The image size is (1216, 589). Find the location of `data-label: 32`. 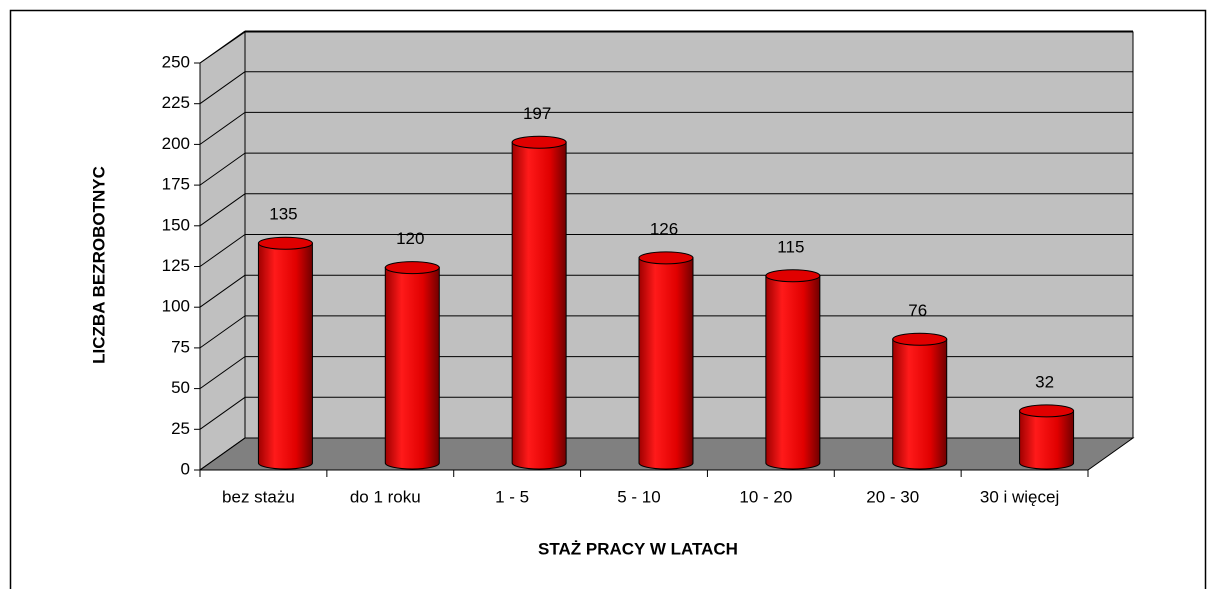

data-label: 32 is located at coordinates (1044, 381).